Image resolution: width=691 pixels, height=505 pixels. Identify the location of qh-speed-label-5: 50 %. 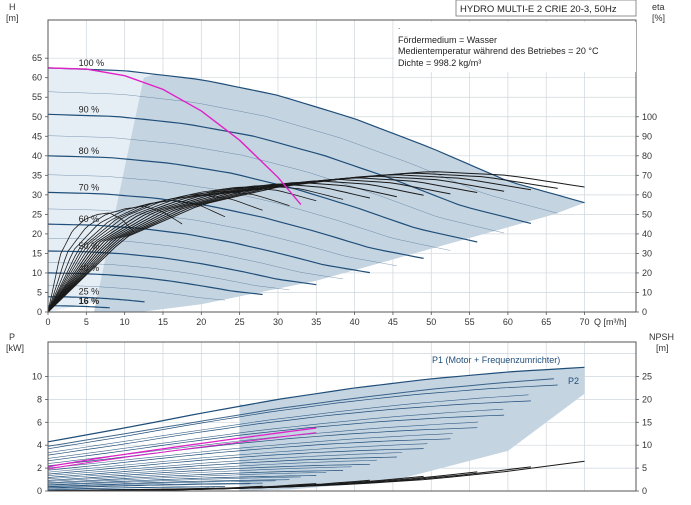
(89, 246).